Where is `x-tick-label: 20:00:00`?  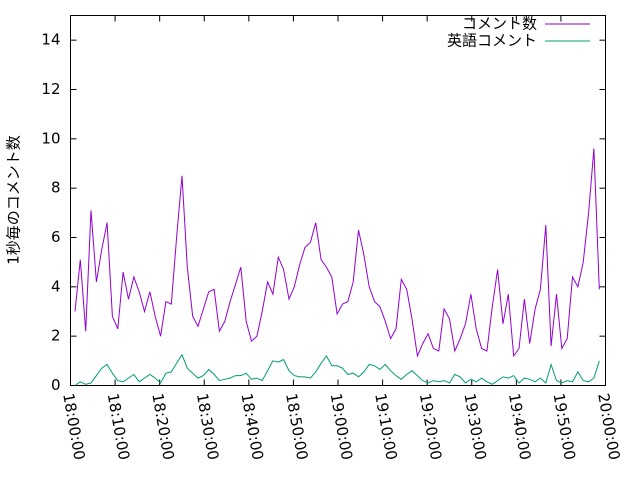
x-tick-label: 20:00:00 is located at coordinates (608, 426).